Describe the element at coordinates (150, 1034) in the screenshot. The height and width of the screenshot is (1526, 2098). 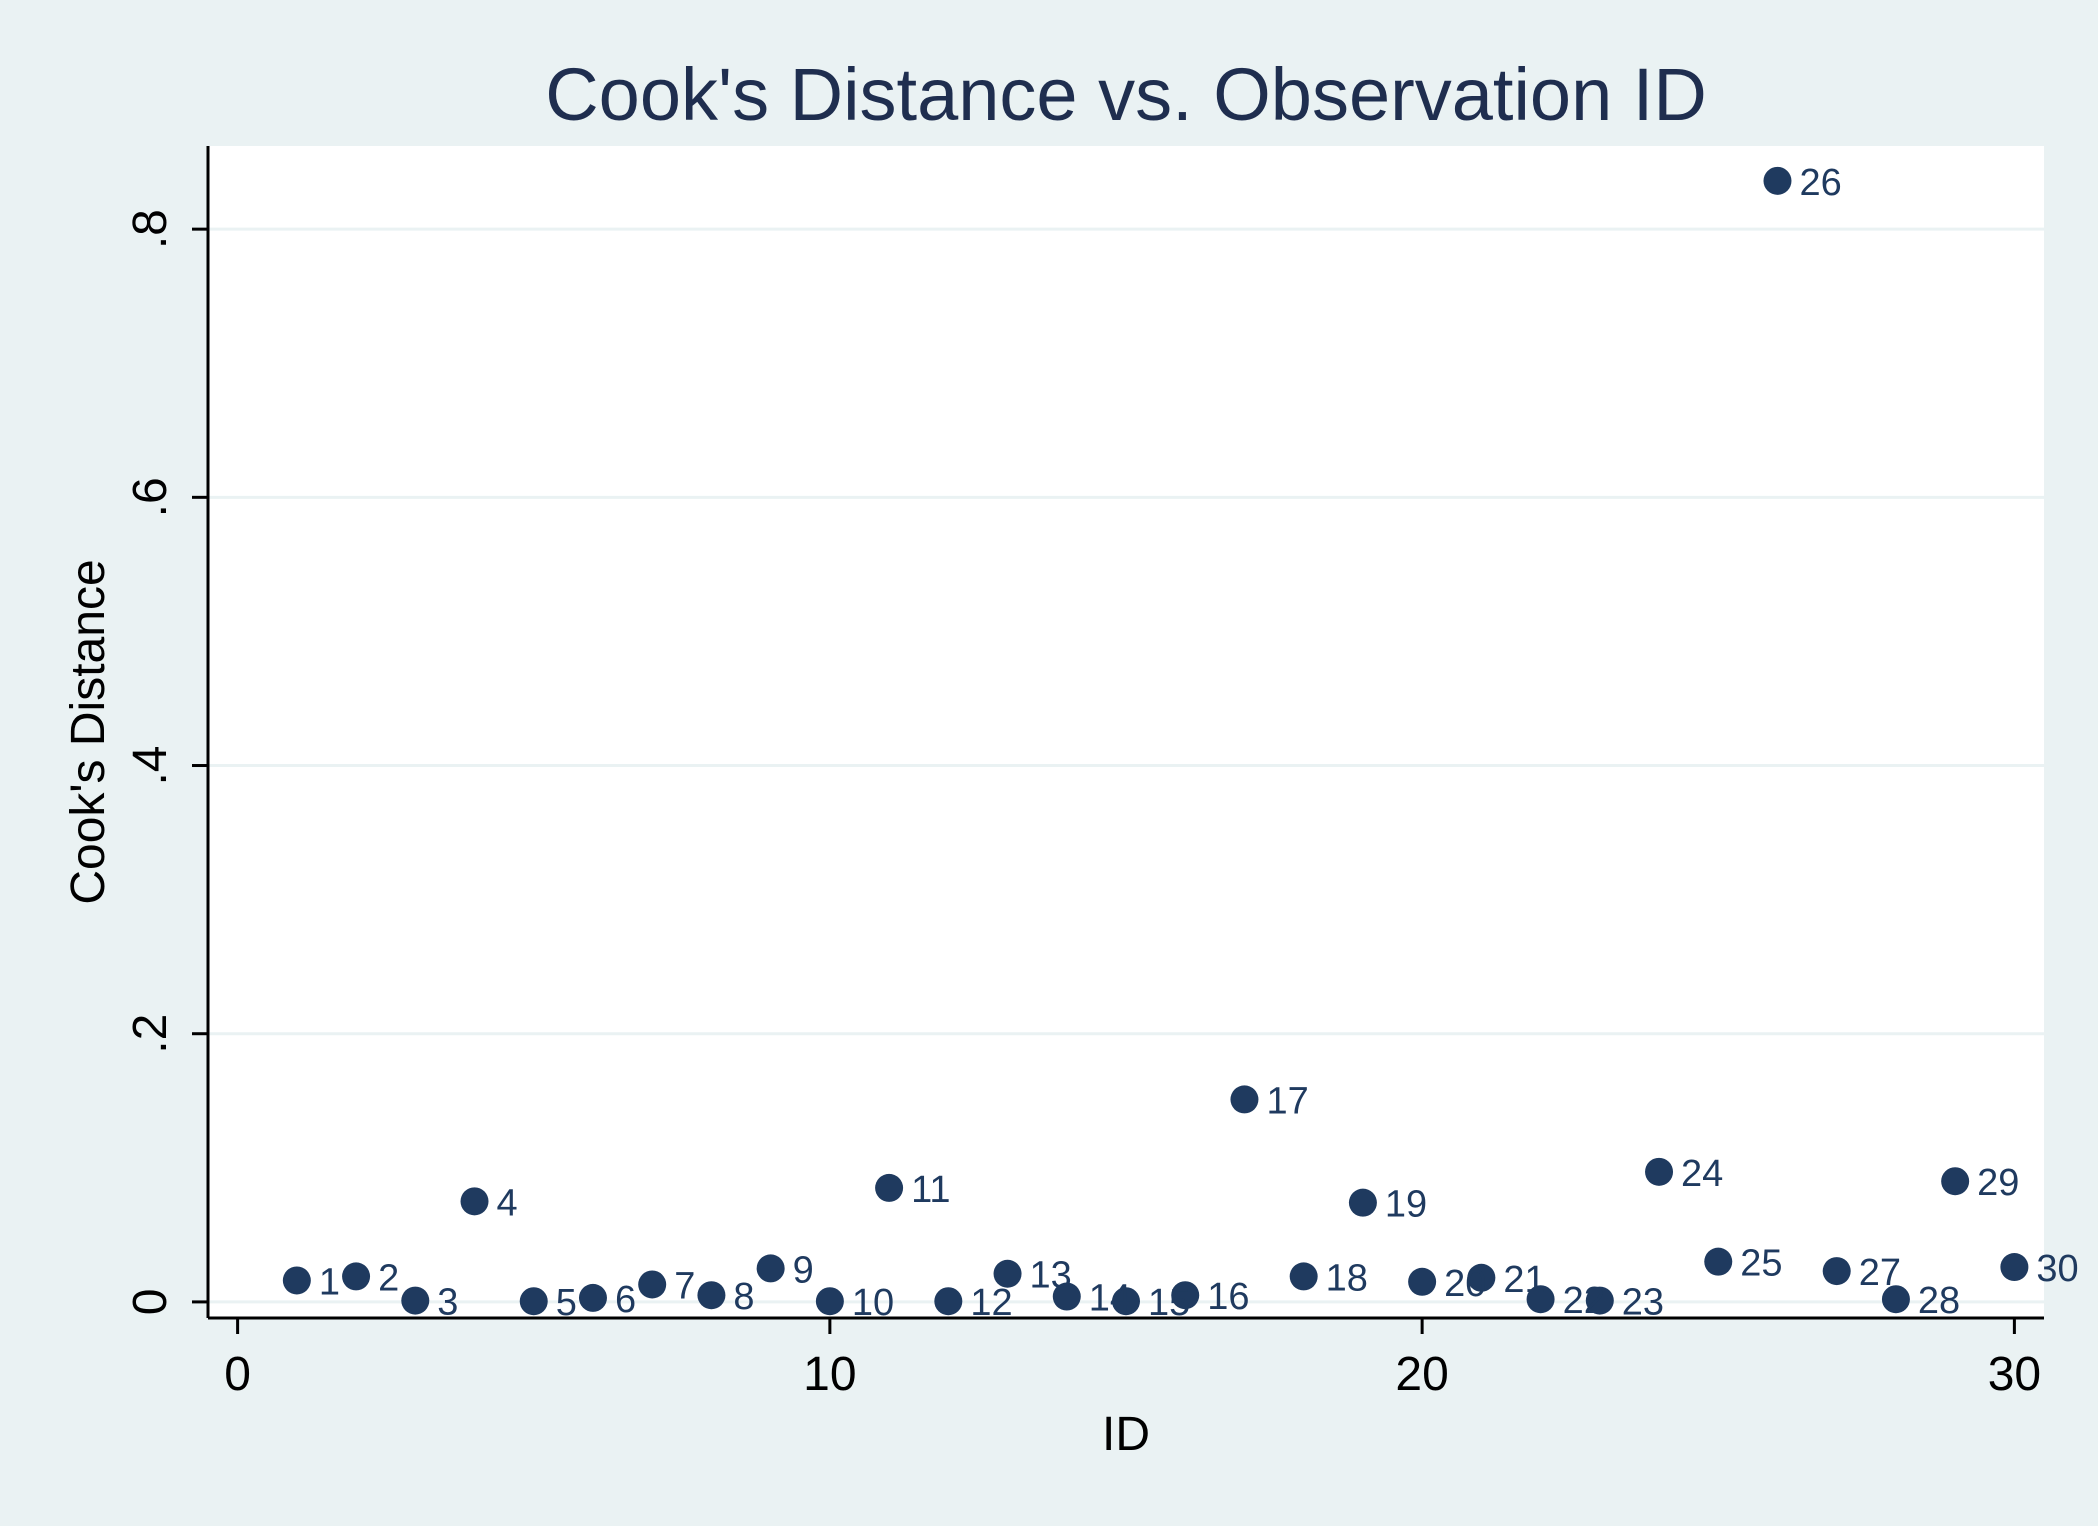
I see `y-tick-label-1: .2` at that location.